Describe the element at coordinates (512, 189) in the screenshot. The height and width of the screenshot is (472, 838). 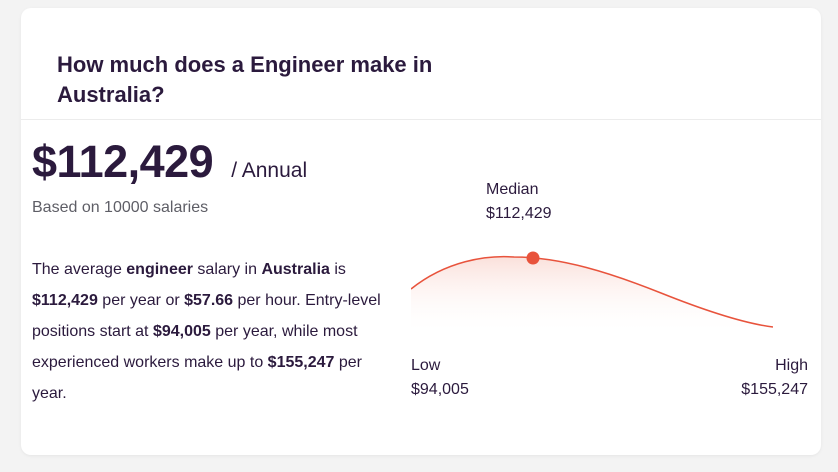
I see `median-label: Median` at that location.